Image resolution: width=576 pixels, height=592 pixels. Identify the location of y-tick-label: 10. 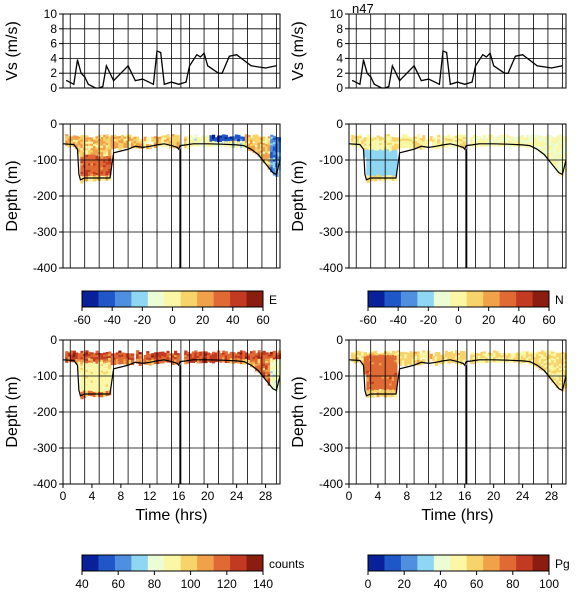
(337, 14).